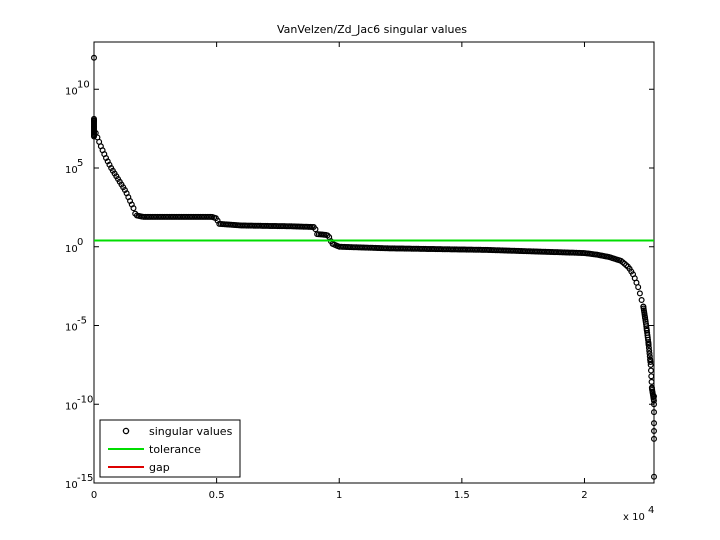 The image size is (720, 540). What do you see at coordinates (80, 242) in the screenshot?
I see `y-tick-exponent: 0` at bounding box center [80, 242].